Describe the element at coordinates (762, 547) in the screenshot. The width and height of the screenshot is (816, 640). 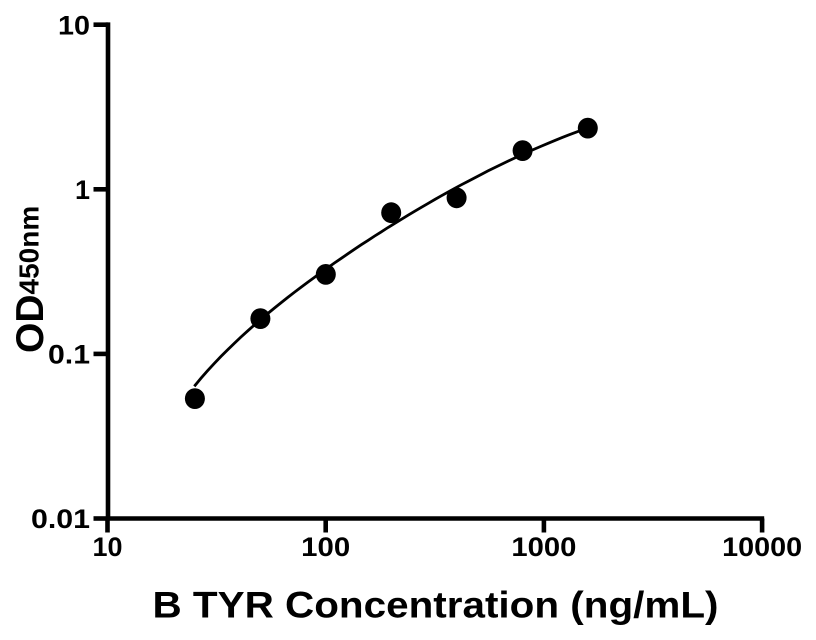
I see `svg-text: 10000` at that location.